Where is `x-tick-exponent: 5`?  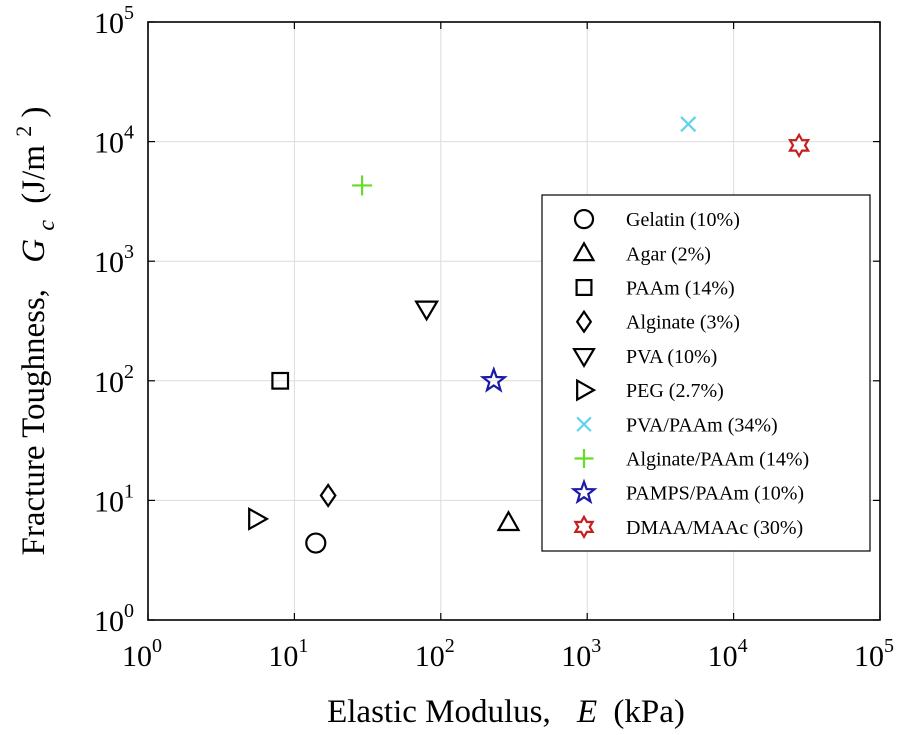 x-tick-exponent: 5 is located at coordinates (889, 646).